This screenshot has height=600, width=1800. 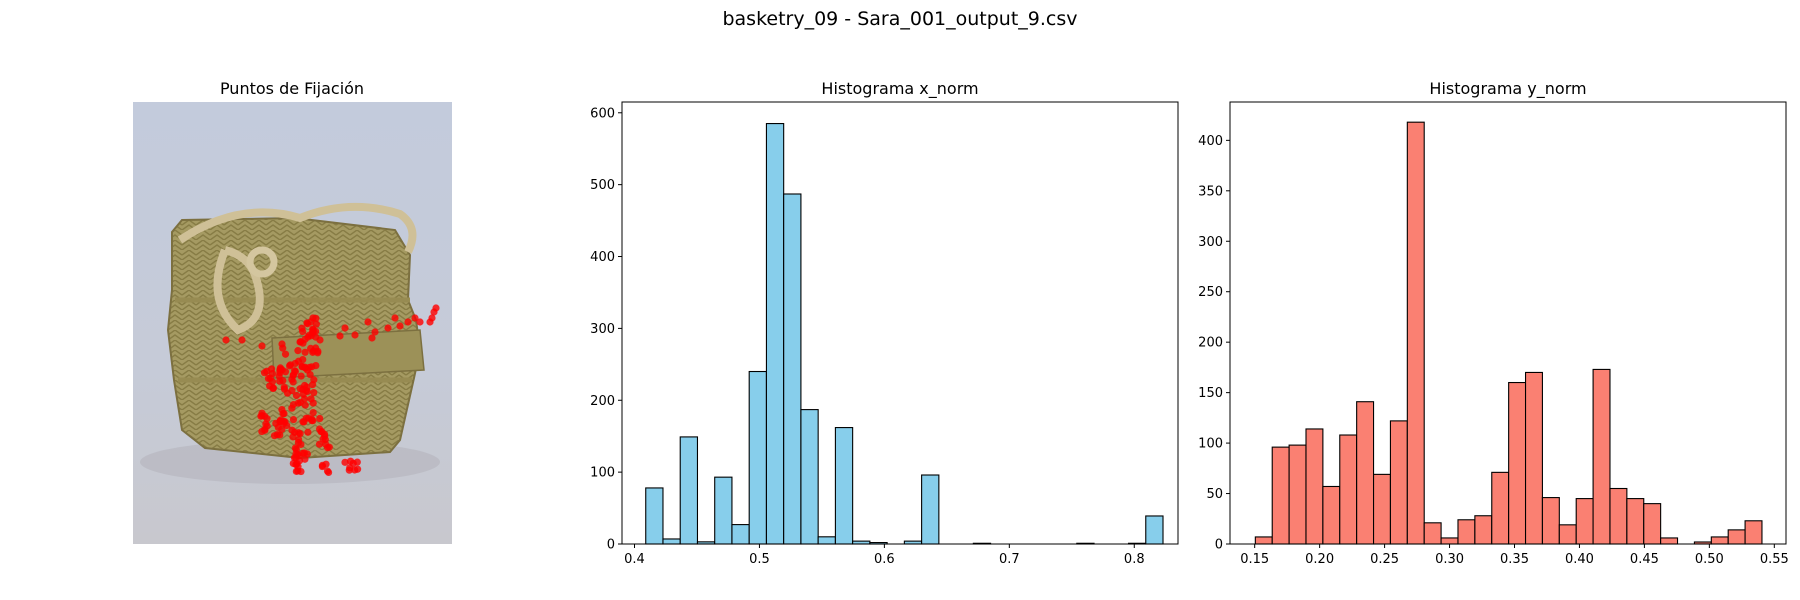 I want to click on histogram-x-y-tick-label: 400, so click(x=602, y=257).